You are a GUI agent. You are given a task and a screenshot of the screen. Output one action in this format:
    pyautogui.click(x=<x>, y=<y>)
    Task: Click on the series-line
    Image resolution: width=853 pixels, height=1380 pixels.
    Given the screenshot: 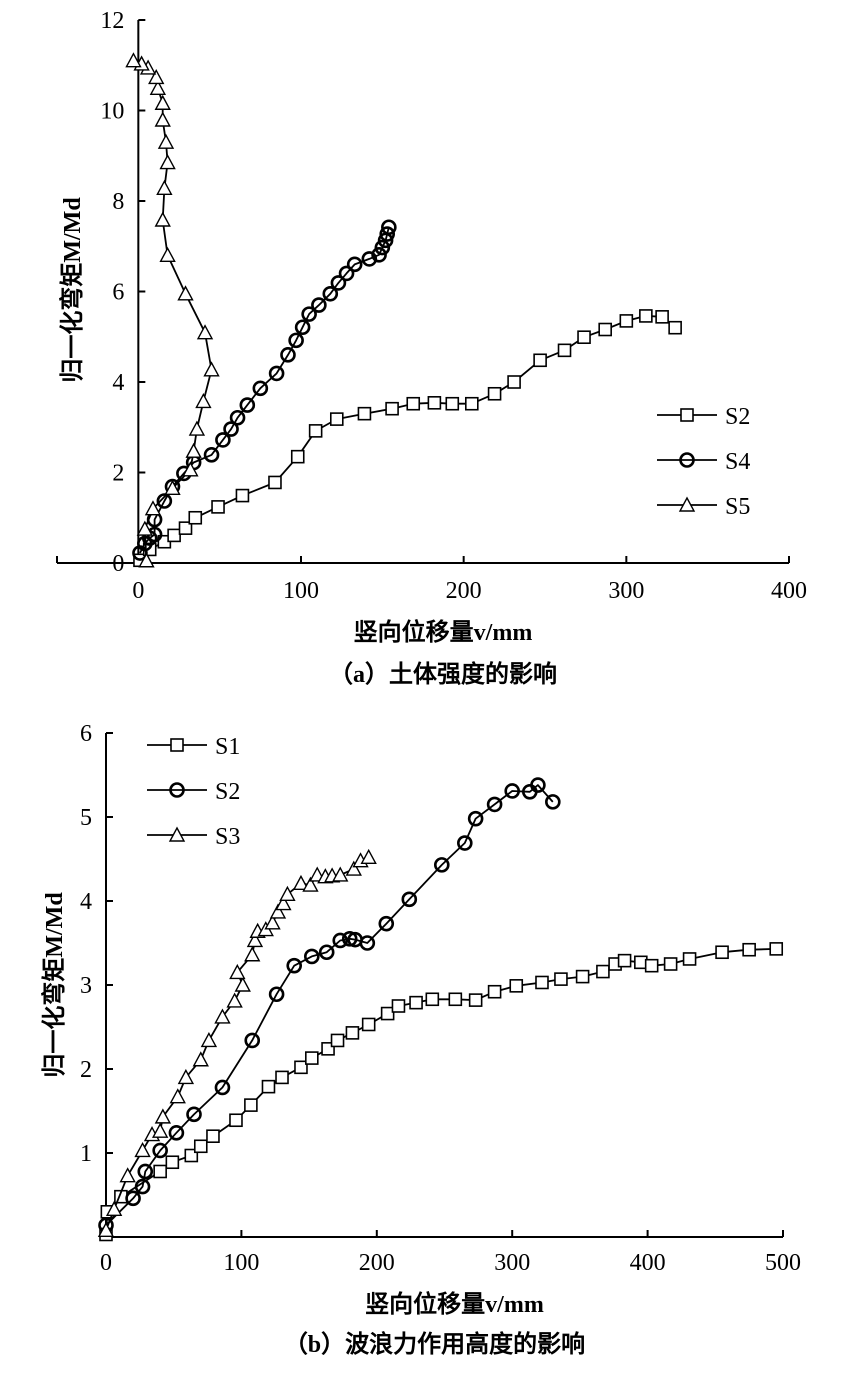 What is the action you would take?
    pyautogui.click(x=407, y=437)
    